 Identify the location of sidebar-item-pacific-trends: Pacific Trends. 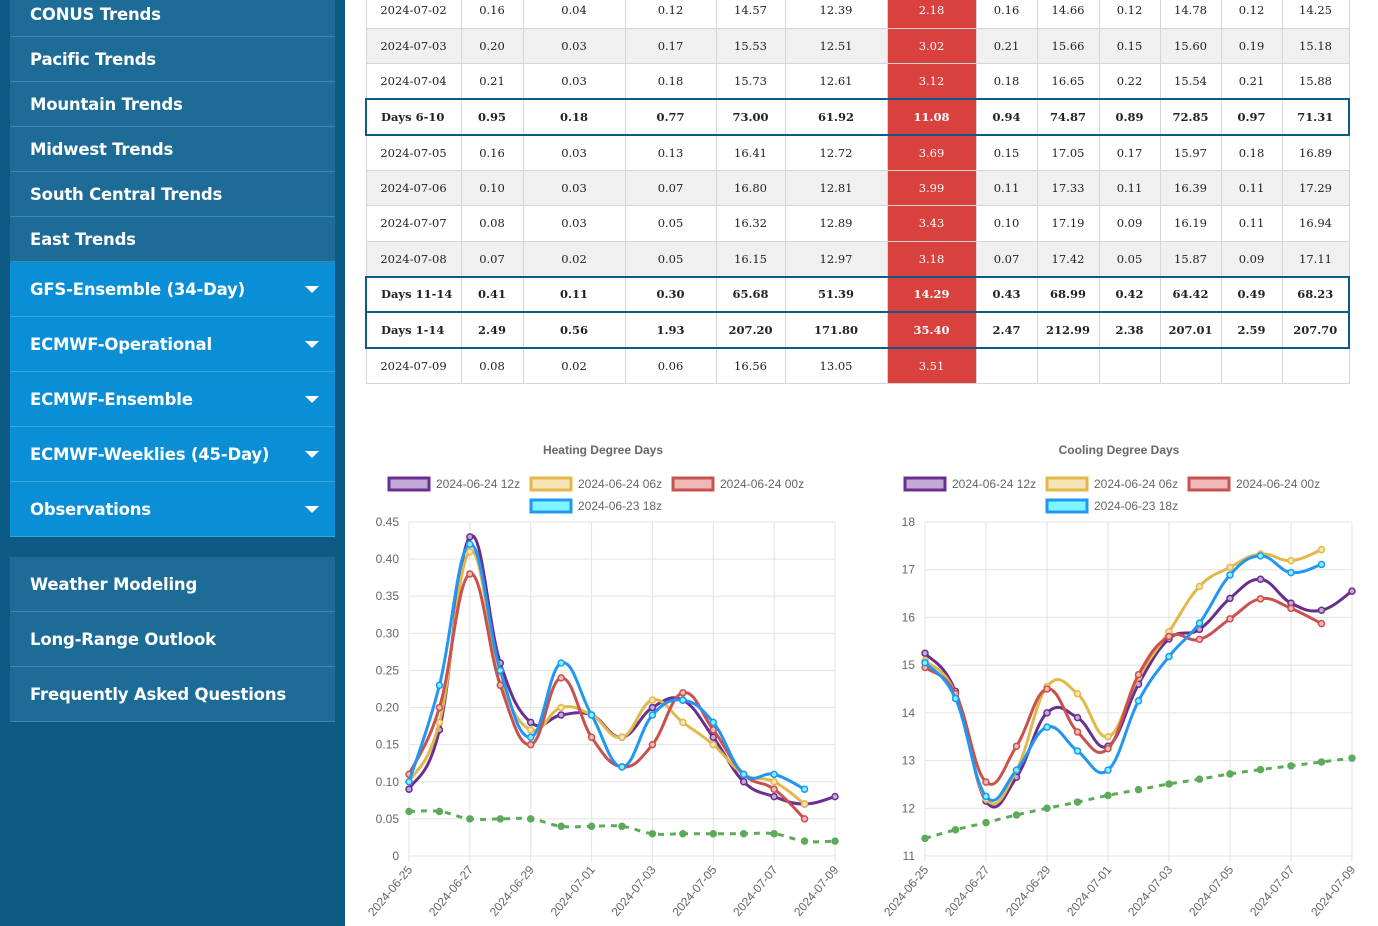
(172, 59).